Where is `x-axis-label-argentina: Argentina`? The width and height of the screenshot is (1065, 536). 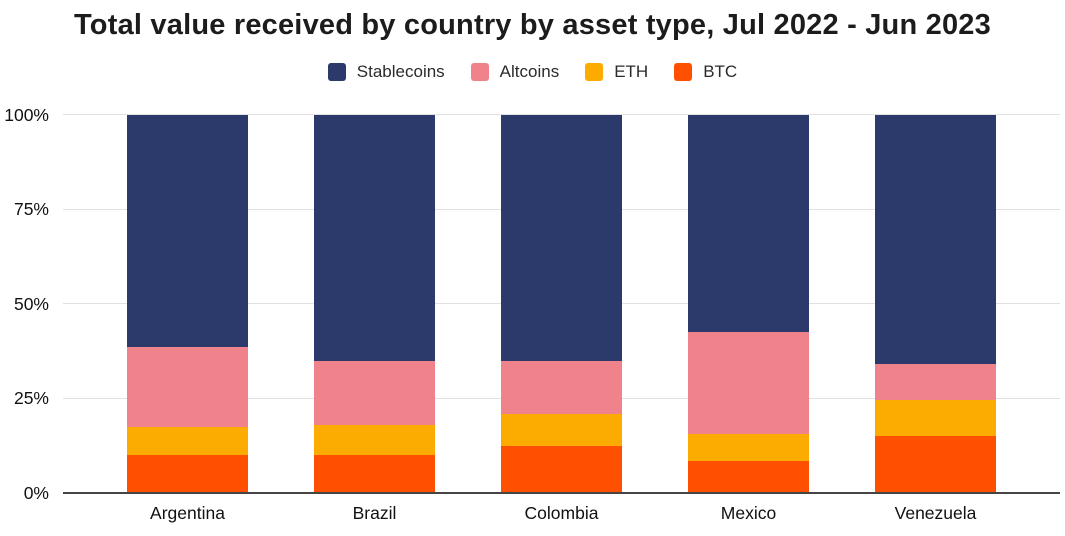
x-axis-label-argentina: Argentina is located at coordinates (187, 513).